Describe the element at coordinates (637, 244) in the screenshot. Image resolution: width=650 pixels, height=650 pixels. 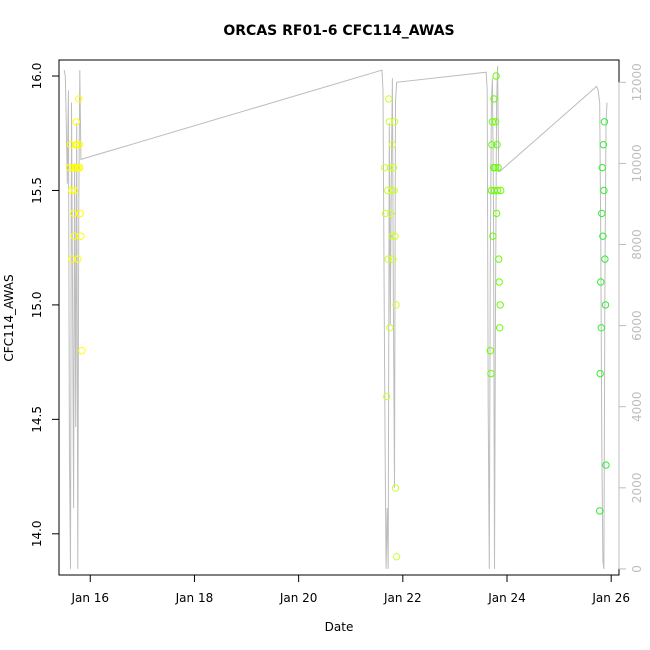
I see `y2-tick-label: 8000` at that location.